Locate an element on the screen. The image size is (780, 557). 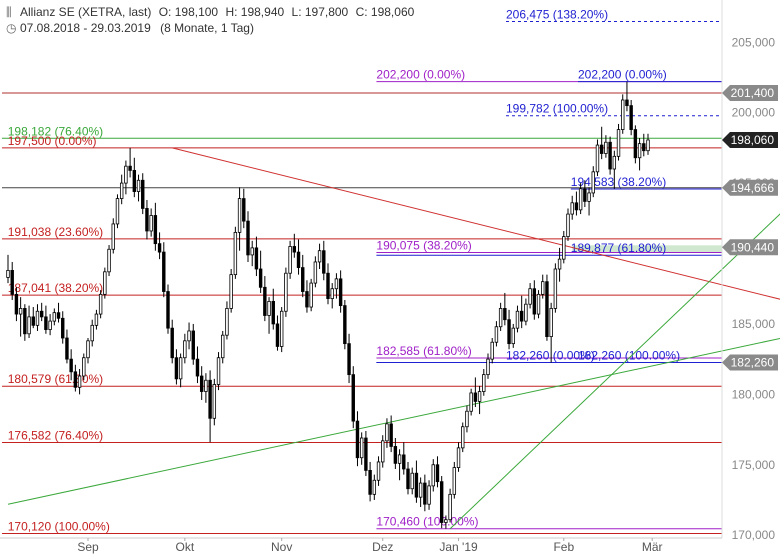
support-band is located at coordinates (647, 249).